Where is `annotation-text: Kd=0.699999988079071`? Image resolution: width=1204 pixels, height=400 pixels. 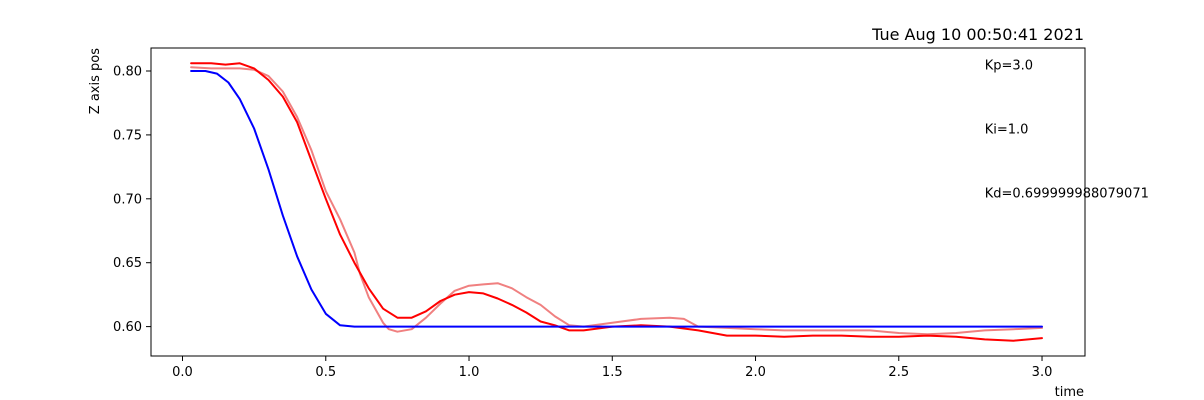
annotation-text: Kd=0.699999988079071 is located at coordinates (1067, 194).